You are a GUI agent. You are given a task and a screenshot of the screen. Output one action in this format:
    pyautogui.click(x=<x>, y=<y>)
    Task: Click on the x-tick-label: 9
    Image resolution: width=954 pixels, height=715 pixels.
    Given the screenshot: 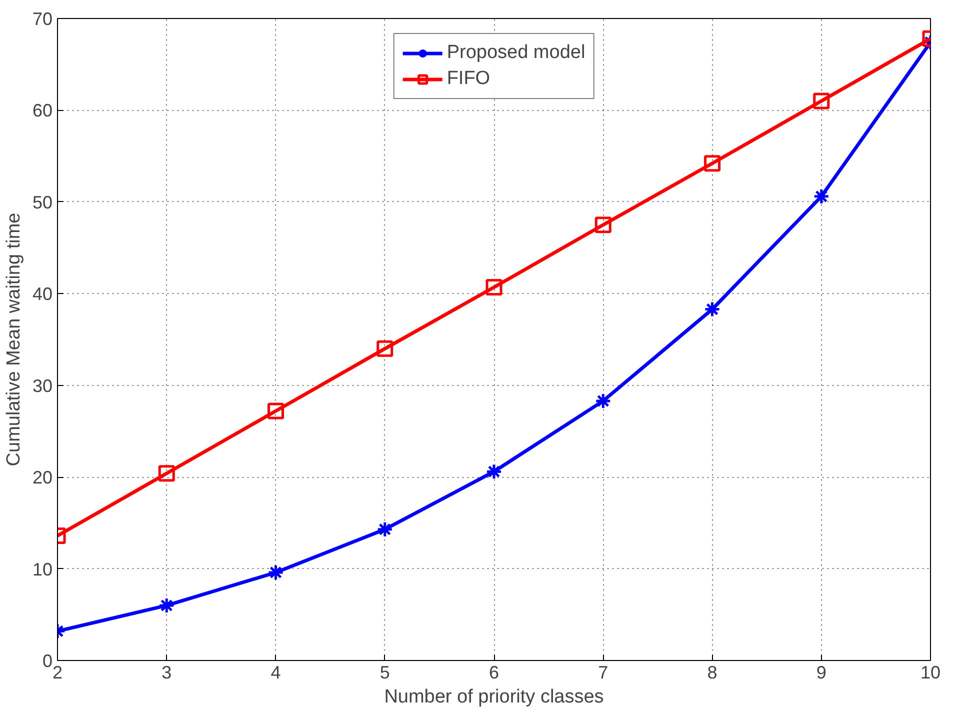 What is the action you would take?
    pyautogui.click(x=821, y=672)
    